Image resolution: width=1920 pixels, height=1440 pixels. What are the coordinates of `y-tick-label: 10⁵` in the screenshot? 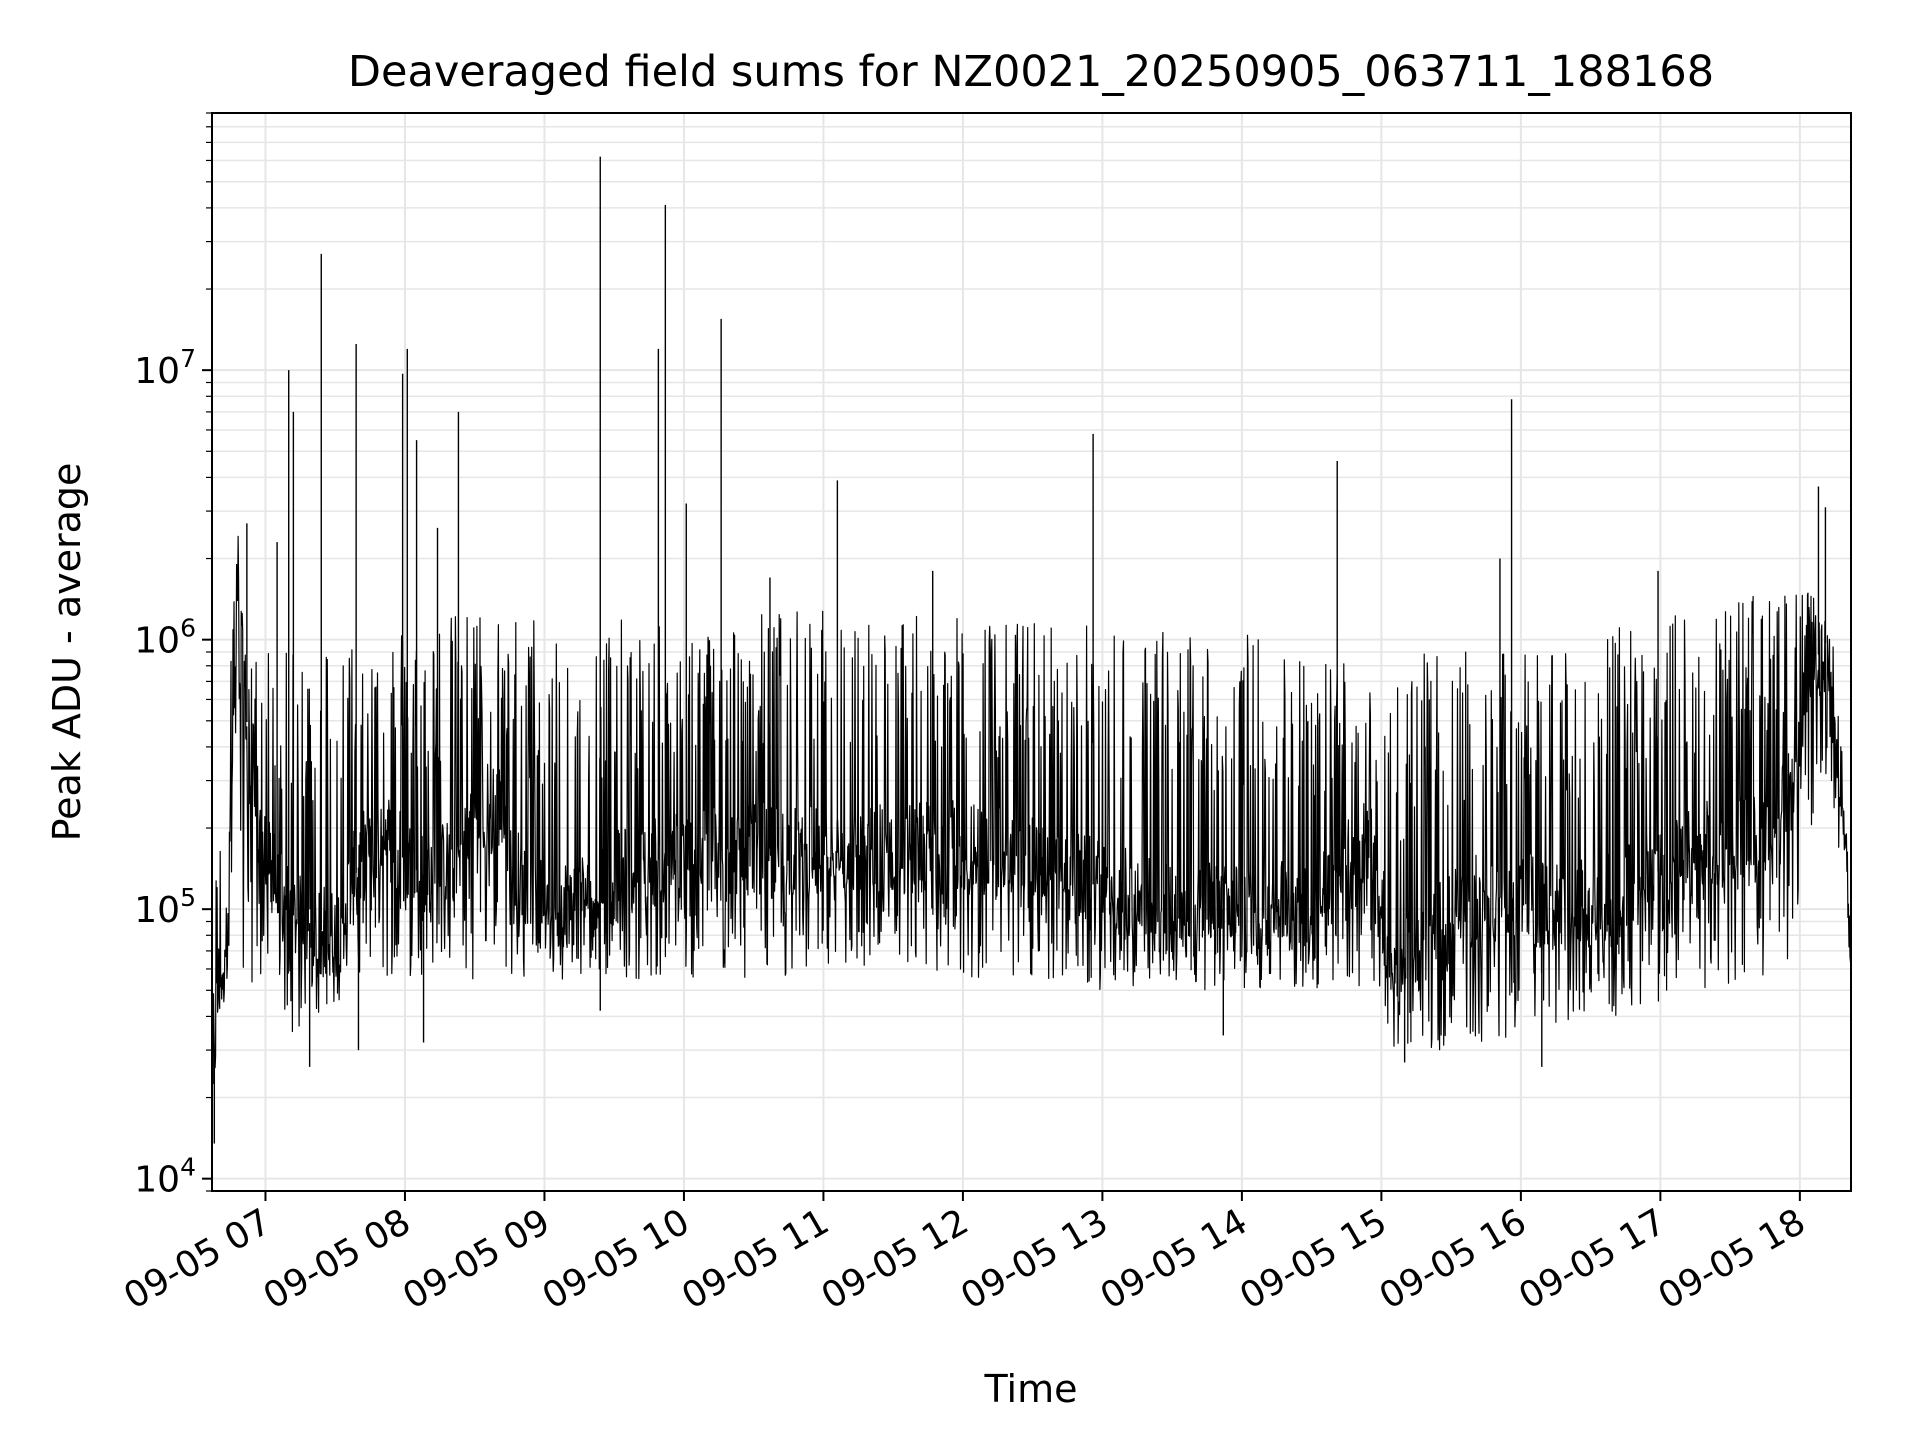 It's located at (165, 907).